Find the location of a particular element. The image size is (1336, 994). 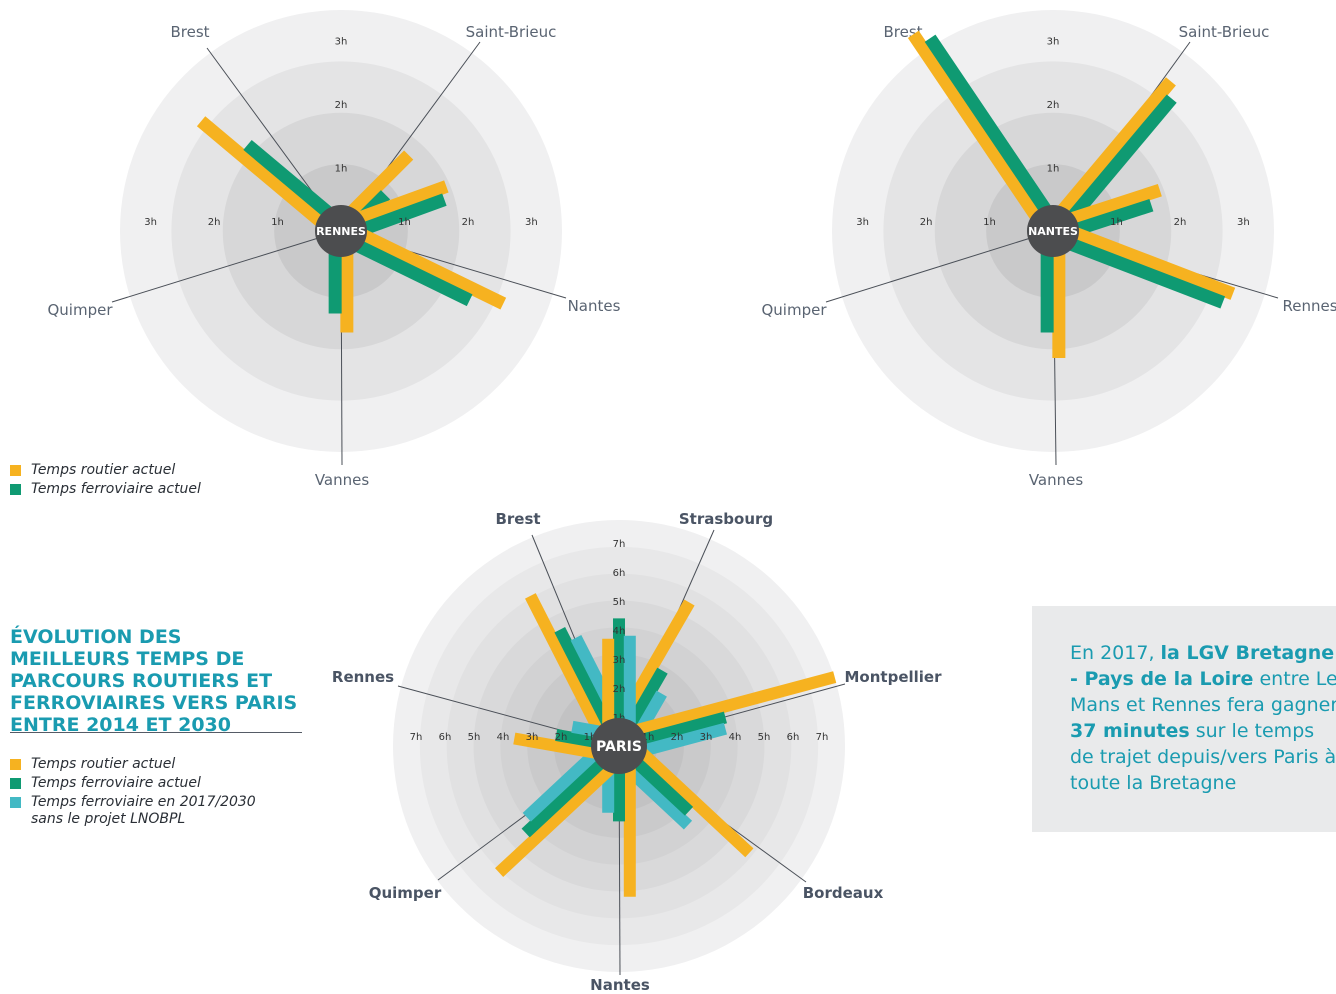

category-label: Bordeaux is located at coordinates (843, 893).